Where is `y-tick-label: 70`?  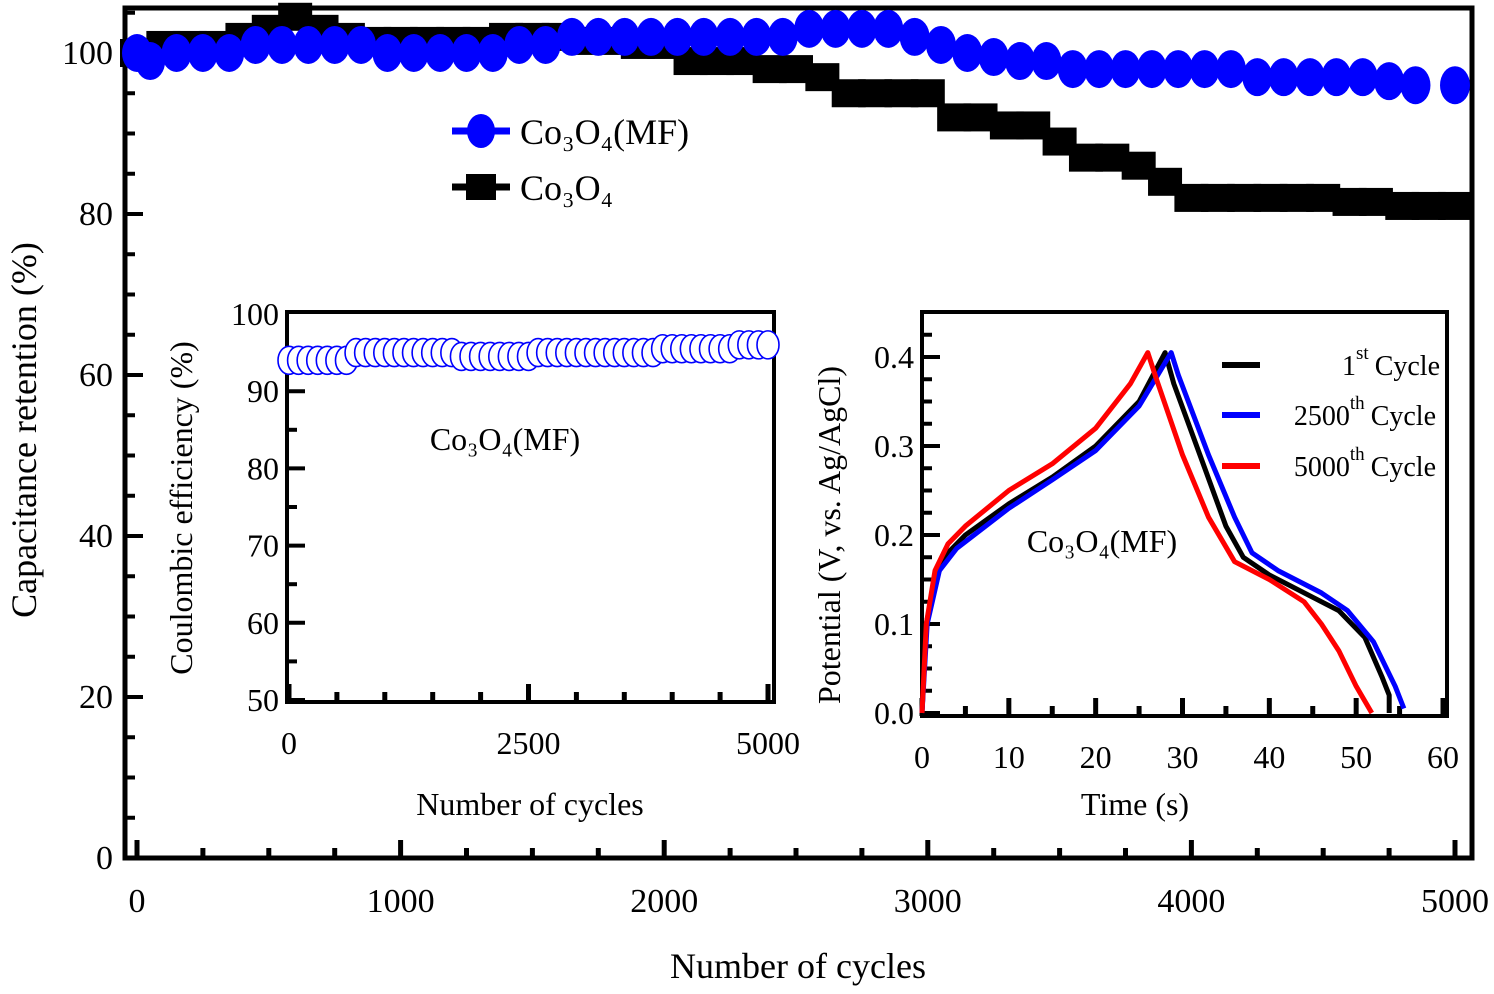
y-tick-label: 70 is located at coordinates (263, 546).